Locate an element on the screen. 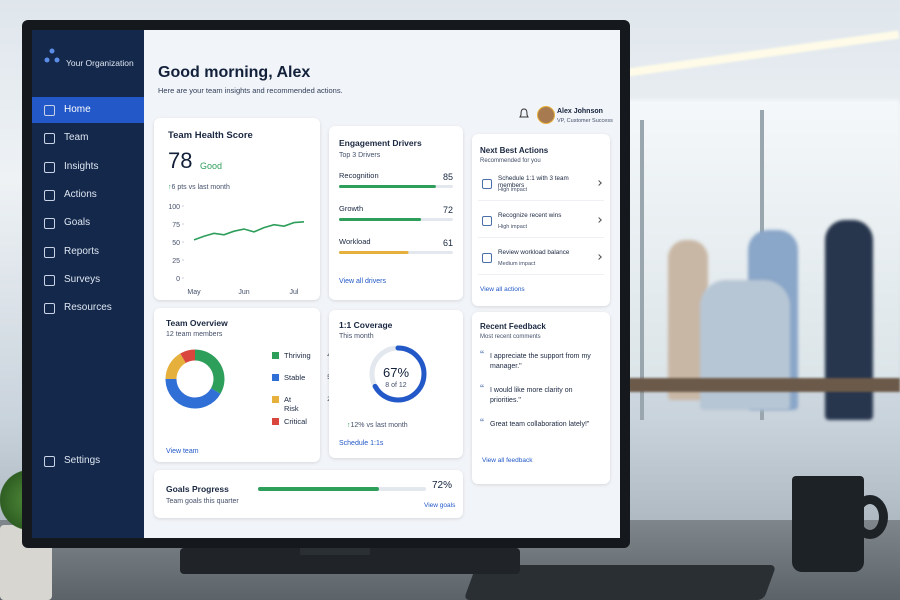  goals-bar is located at coordinates (342, 489).